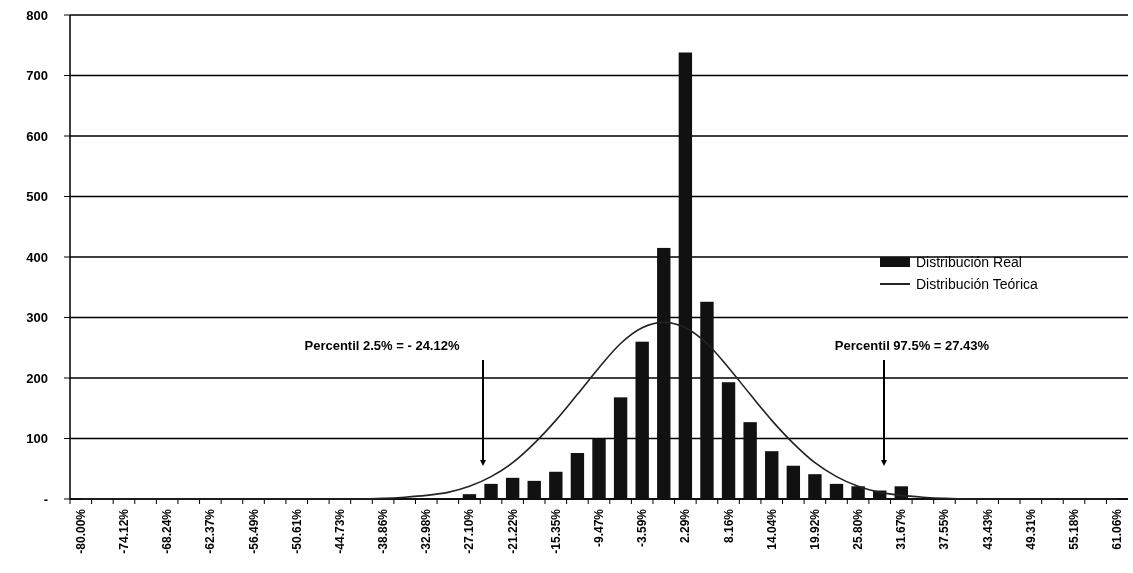  Describe the element at coordinates (858, 529) in the screenshot. I see `x-tick-label: 25.80%` at that location.